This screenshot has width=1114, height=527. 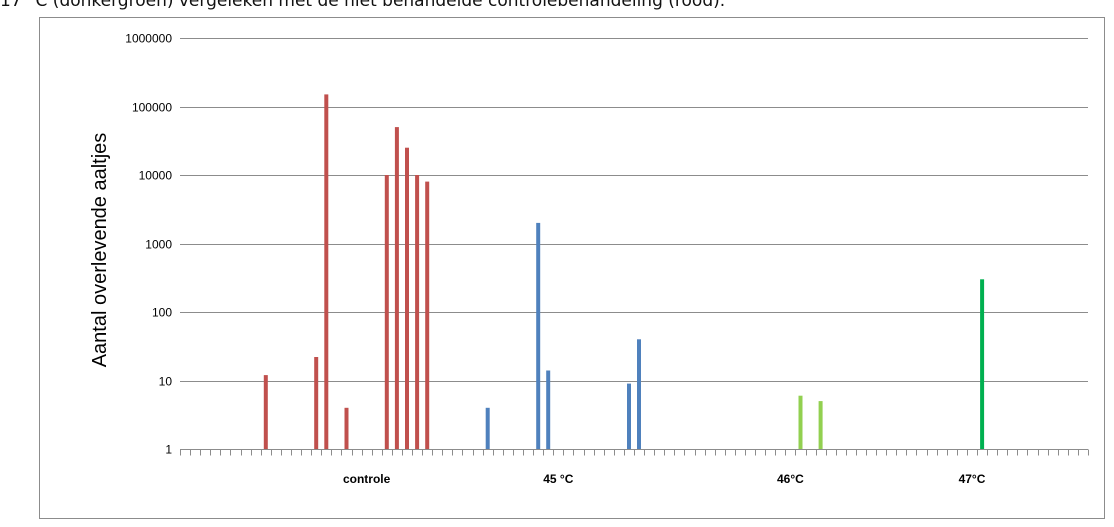 I want to click on y-tick-label: 100000, so click(x=152, y=108).